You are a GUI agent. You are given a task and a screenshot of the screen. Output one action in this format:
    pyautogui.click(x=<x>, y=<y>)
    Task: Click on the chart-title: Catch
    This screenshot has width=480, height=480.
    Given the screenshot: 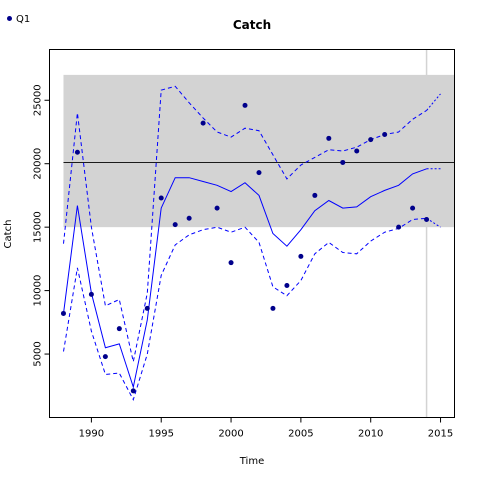 What is the action you would take?
    pyautogui.click(x=252, y=25)
    